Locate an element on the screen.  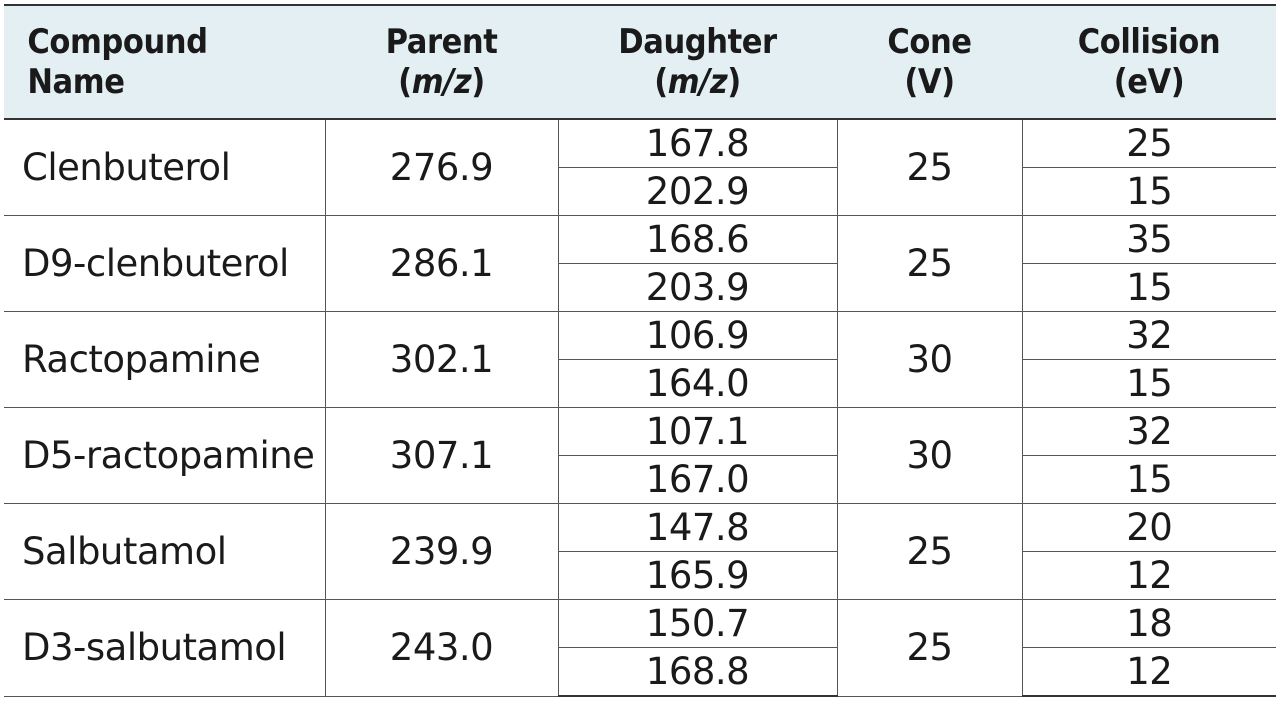
table-row: 168.8 12 is located at coordinates (640, 672).